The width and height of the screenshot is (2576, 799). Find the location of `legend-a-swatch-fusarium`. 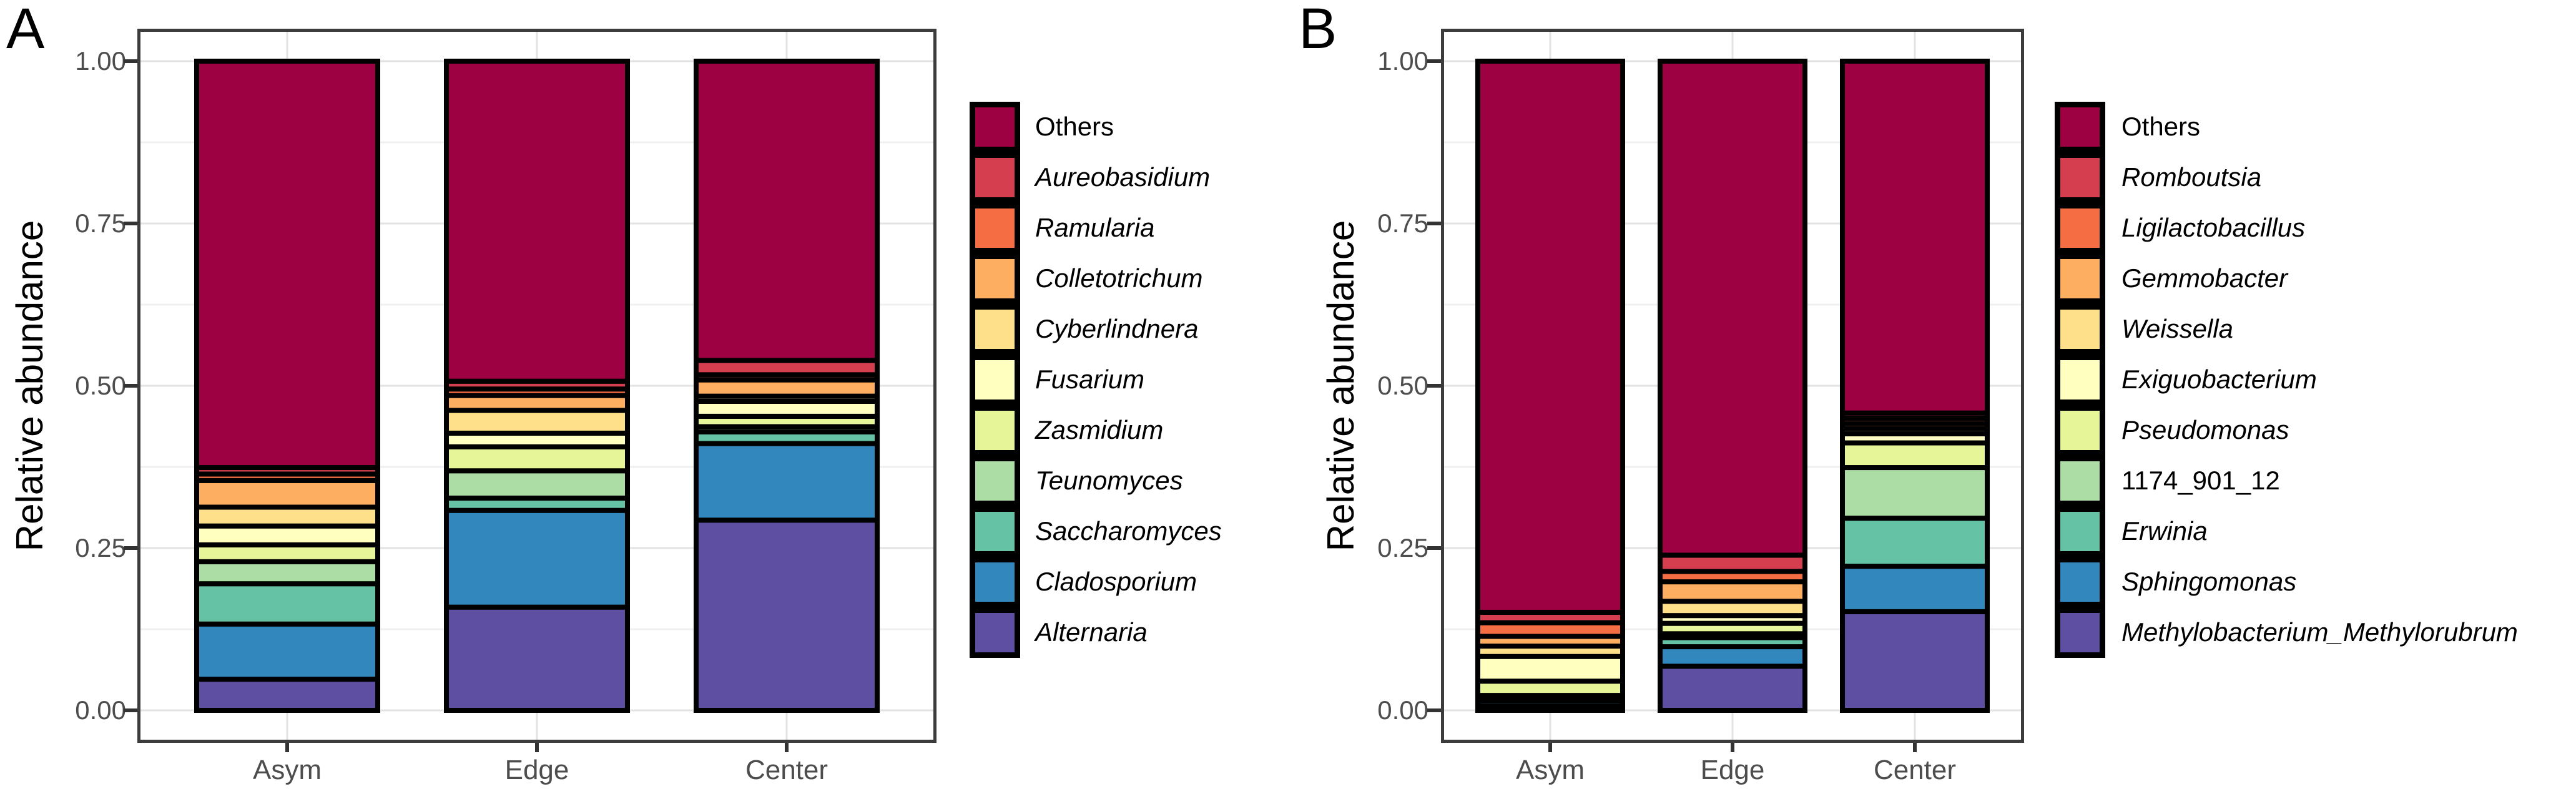

legend-a-swatch-fusarium is located at coordinates (995, 380).